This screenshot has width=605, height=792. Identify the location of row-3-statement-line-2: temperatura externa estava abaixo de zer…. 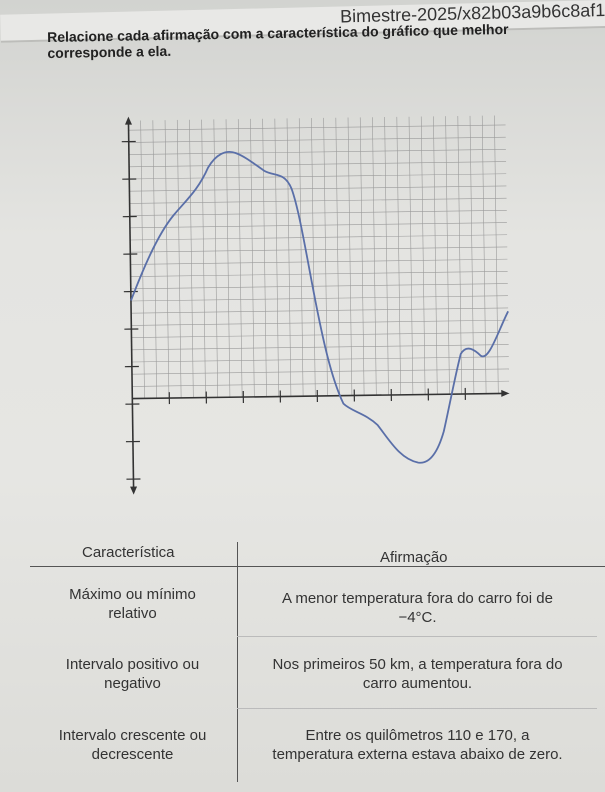
(417, 754).